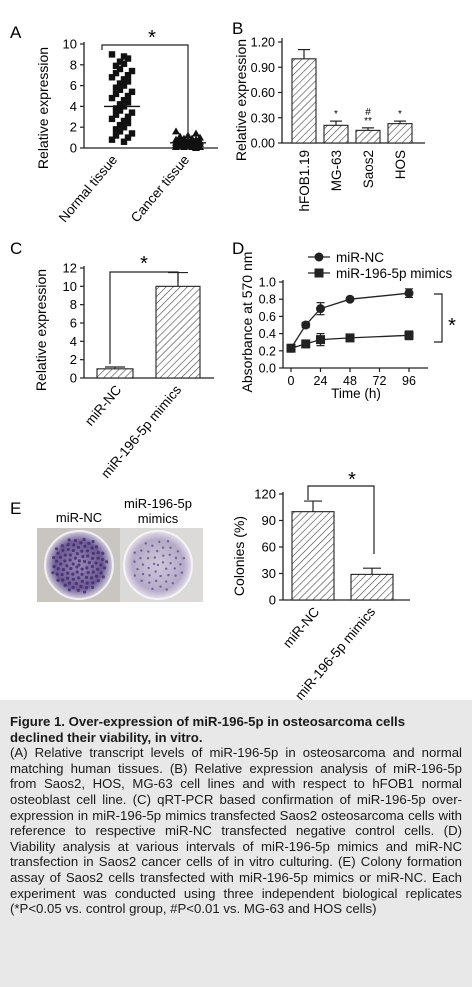 Image resolution: width=472 pixels, height=987 pixels. Describe the element at coordinates (360, 257) in the screenshot. I see `legend-entry: miR-NC` at that location.